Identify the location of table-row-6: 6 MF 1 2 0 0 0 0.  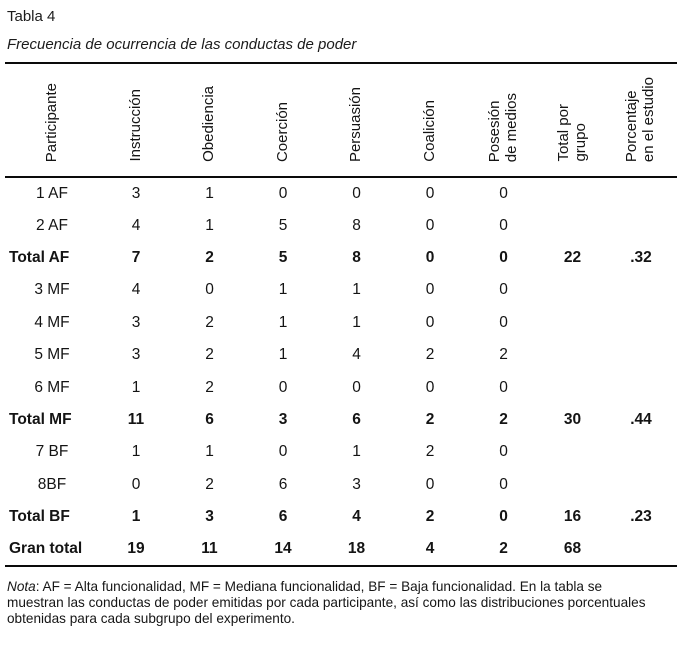
(341, 387).